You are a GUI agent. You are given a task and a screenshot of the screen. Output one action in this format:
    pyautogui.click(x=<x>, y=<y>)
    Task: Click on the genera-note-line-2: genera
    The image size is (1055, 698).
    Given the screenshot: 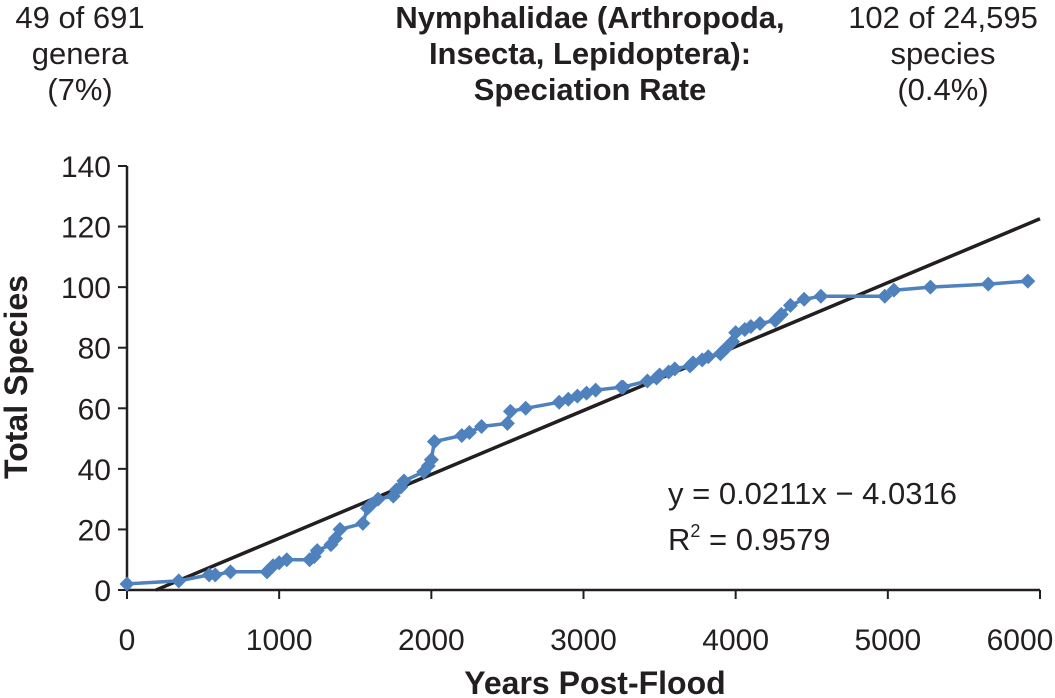 What is the action you would take?
    pyautogui.click(x=80, y=53)
    